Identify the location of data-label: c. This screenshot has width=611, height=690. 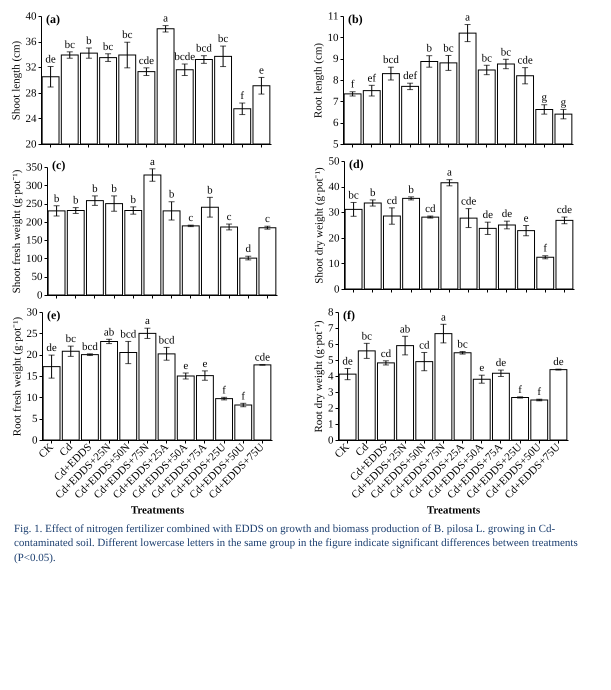
(191, 218).